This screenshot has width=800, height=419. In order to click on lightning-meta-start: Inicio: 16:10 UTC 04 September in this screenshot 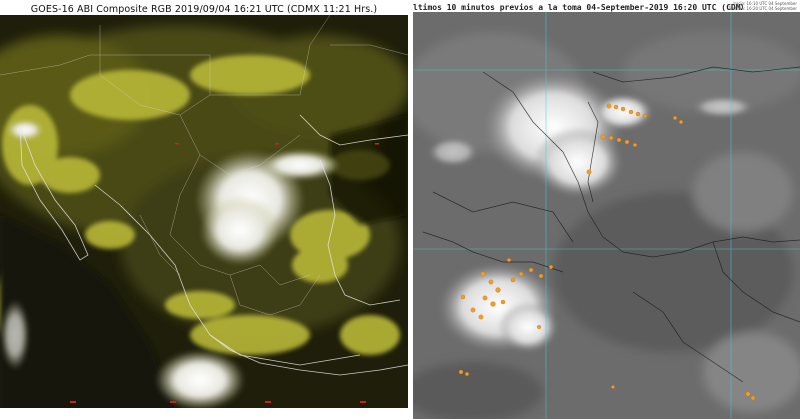, I will do `click(765, 3)`.